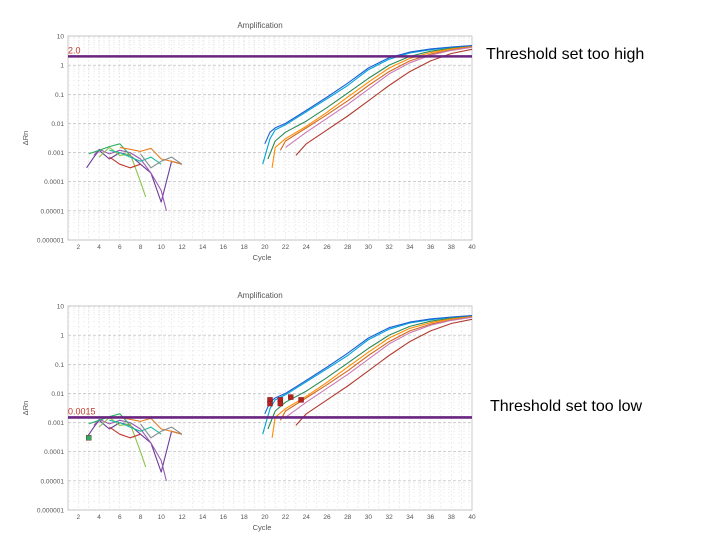  I want to click on annotation-threshold-low: Threshold set too low, so click(566, 406).